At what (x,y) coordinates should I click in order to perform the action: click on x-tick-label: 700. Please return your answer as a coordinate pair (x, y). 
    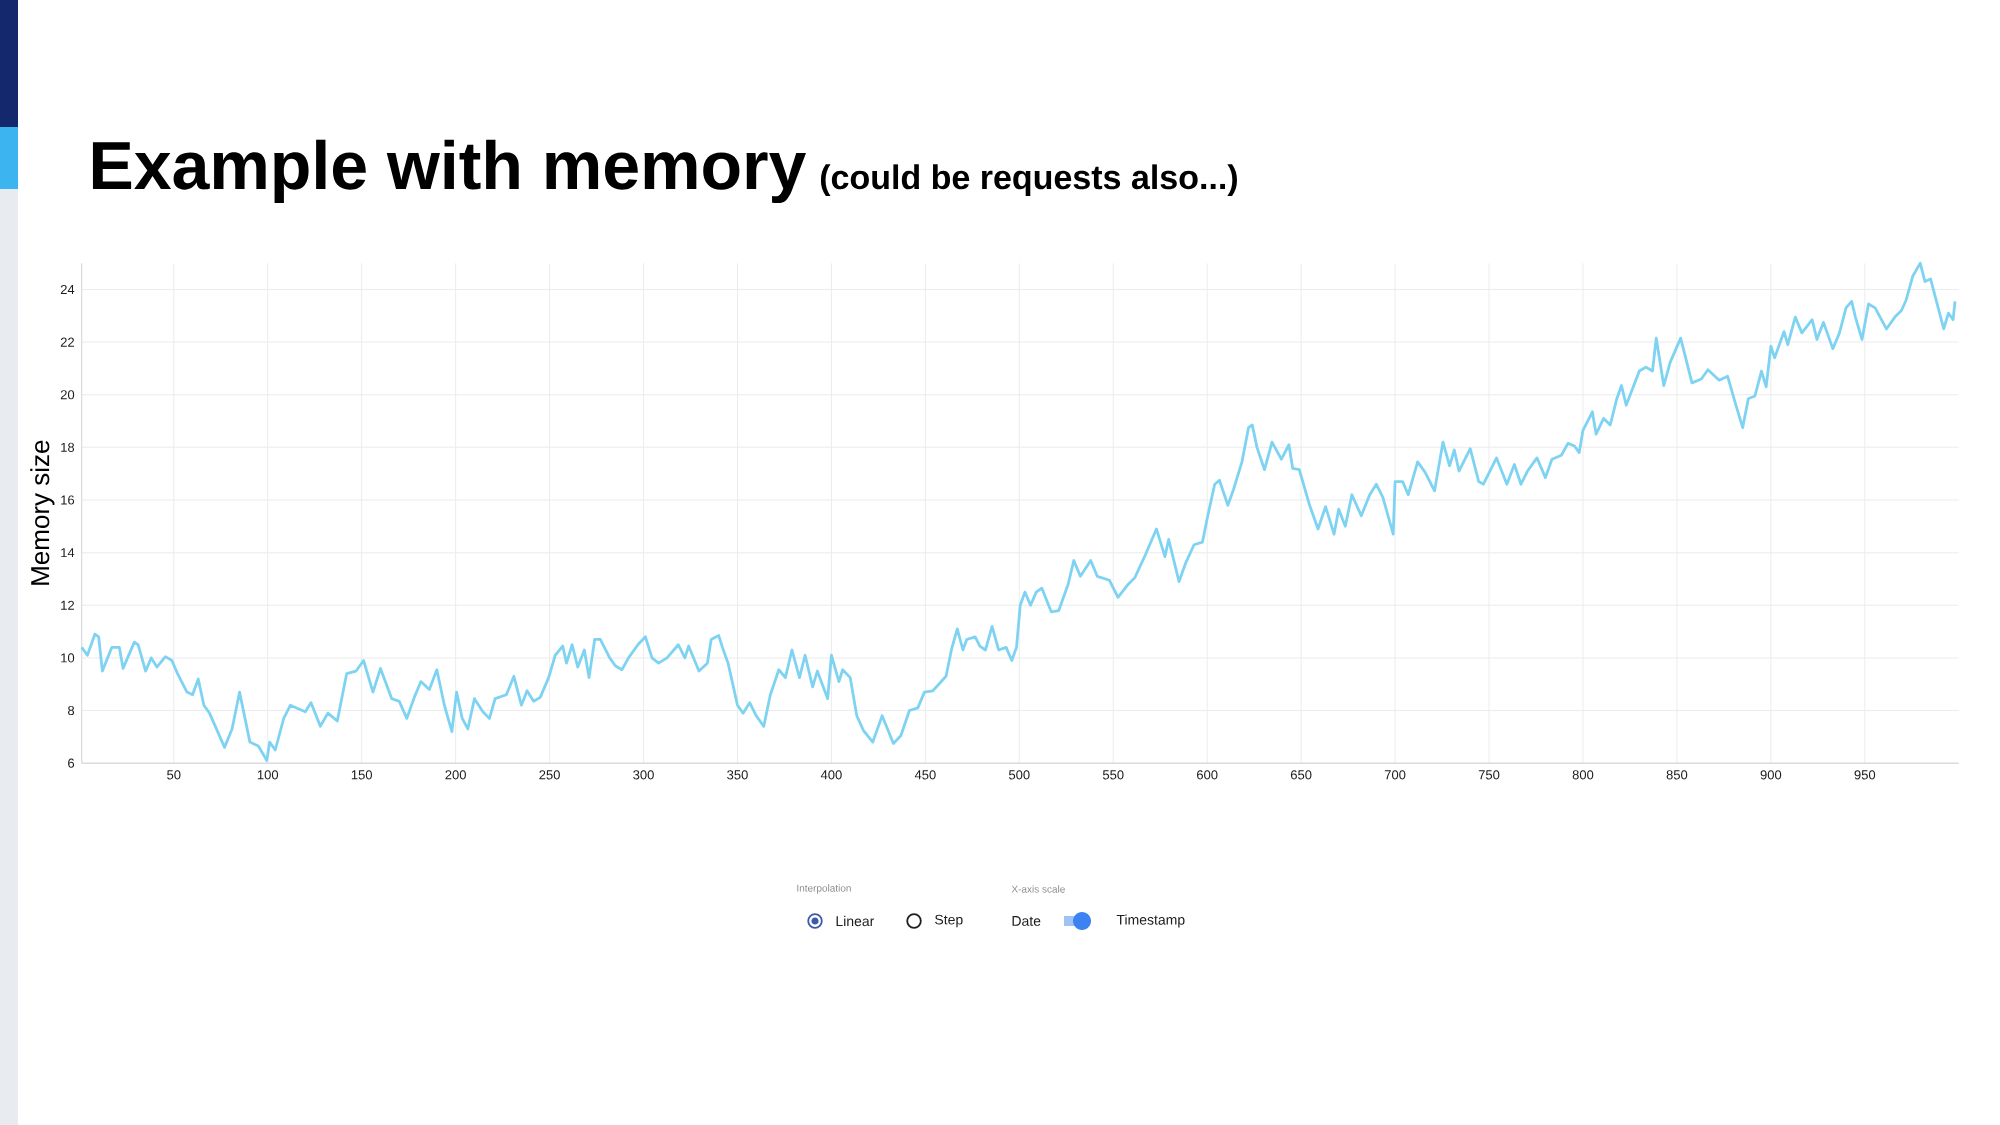
    Looking at the image, I should click on (1395, 775).